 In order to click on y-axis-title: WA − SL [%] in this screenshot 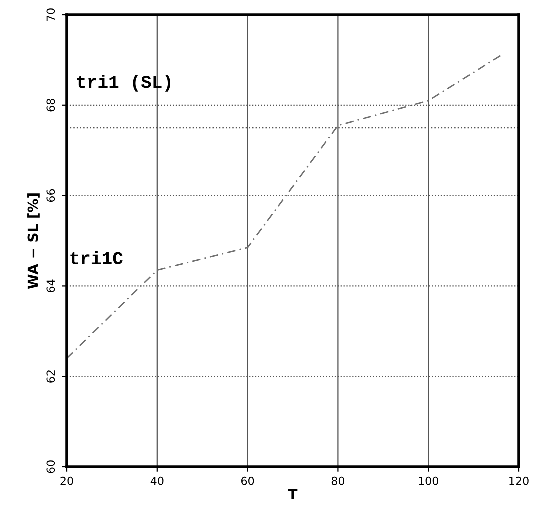, I will do `click(34, 242)`.